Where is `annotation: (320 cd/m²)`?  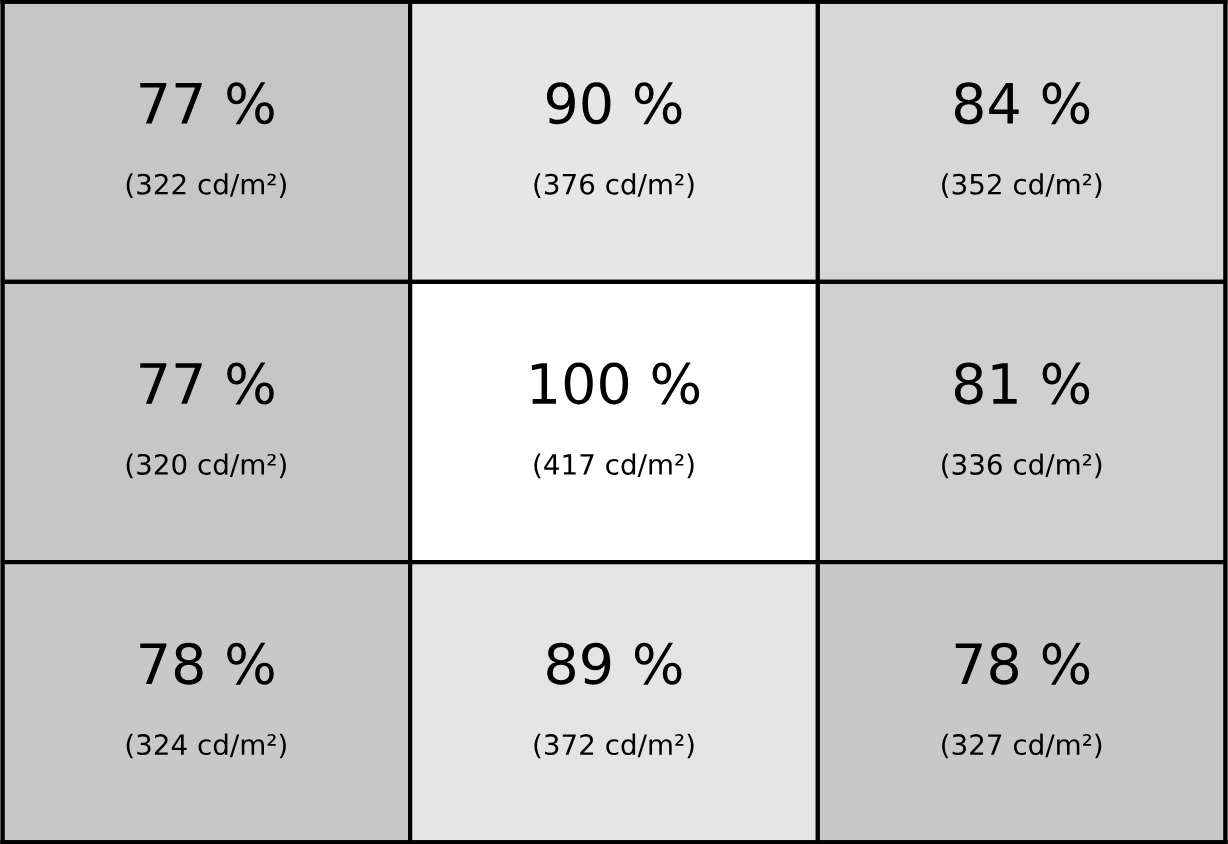
annotation: (320 cd/m²) is located at coordinates (206, 466).